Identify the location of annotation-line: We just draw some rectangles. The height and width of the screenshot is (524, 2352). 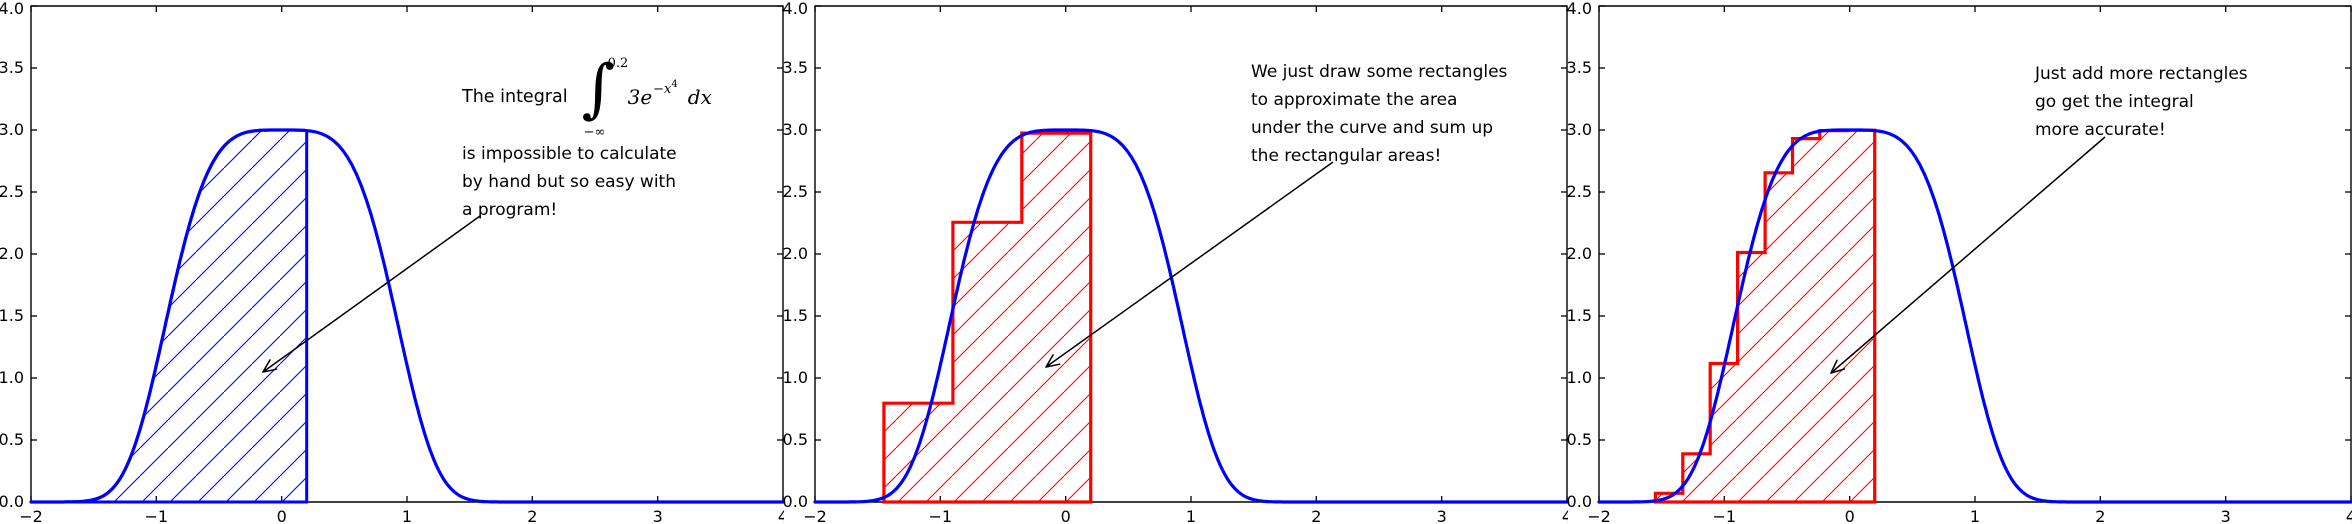
(1379, 72).